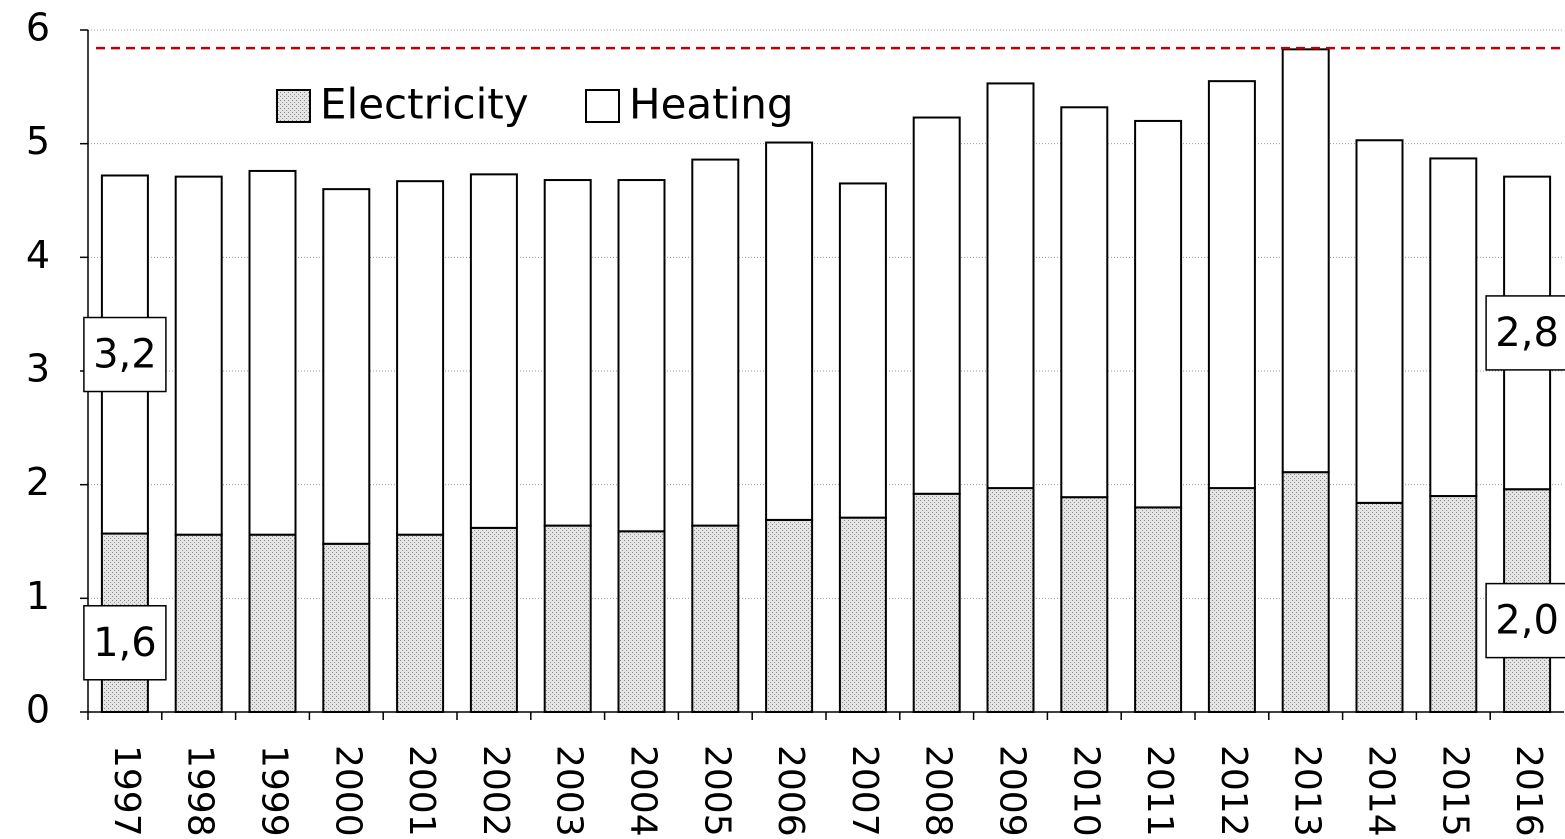 Image resolution: width=1565 pixels, height=839 pixels. Describe the element at coordinates (1307, 791) in the screenshot. I see `x-tick-label: 2013` at that location.